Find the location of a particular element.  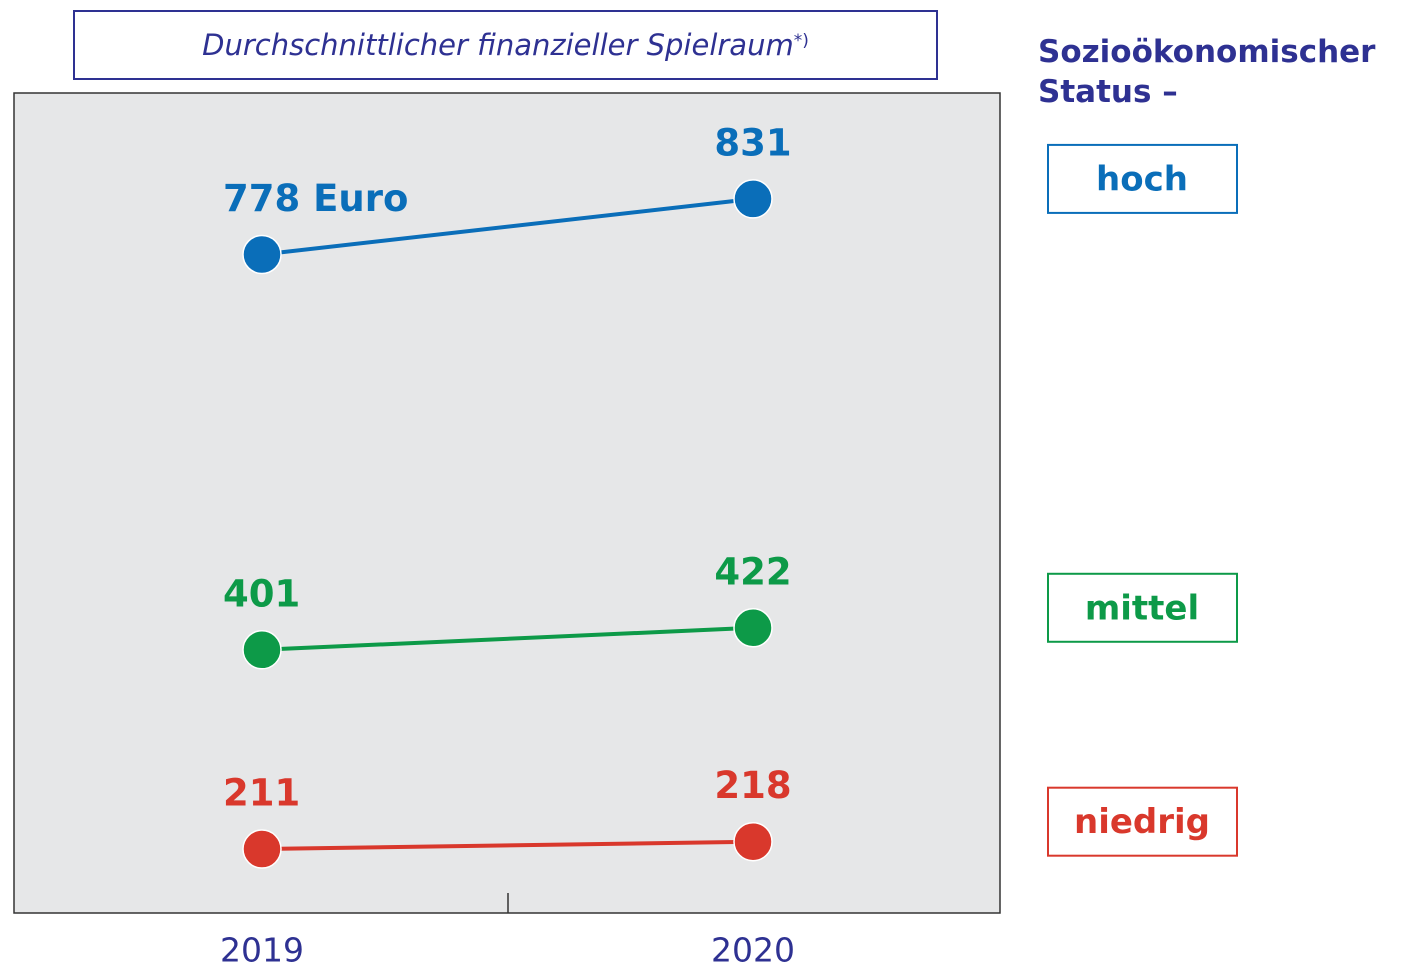

data-label: 831 is located at coordinates (752, 142).